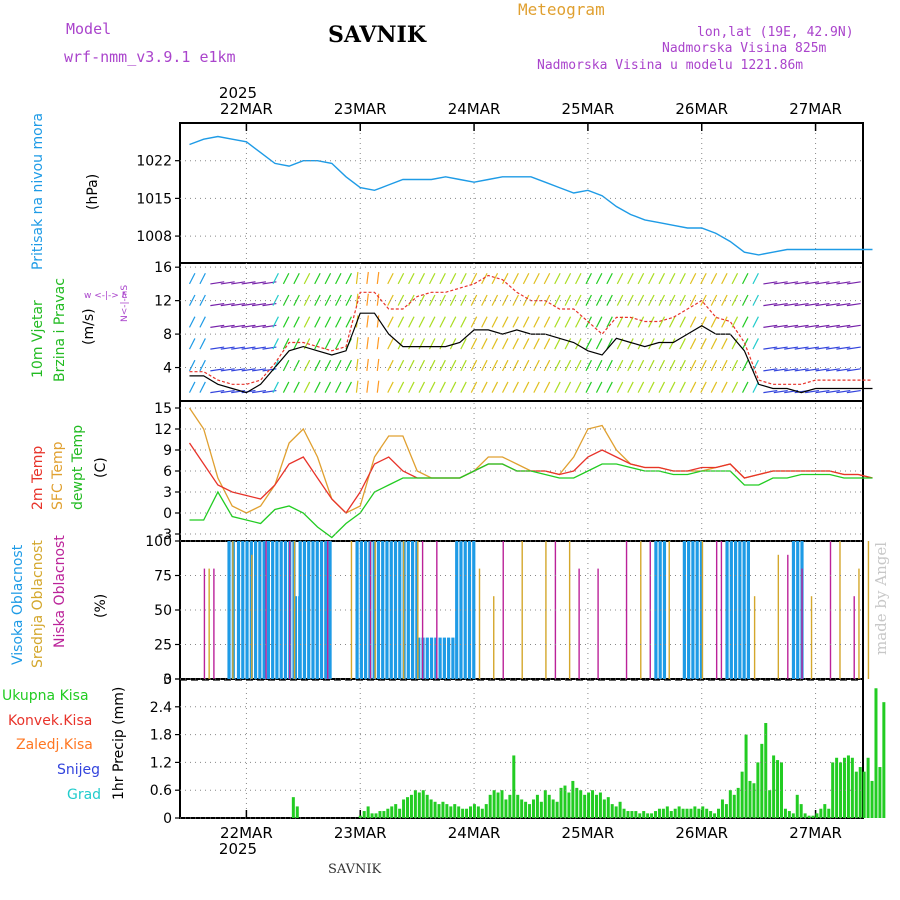 Image resolution: width=900 pixels, height=900 pixels. Describe the element at coordinates (89, 326) in the screenshot. I see `wind-unit-label: (m/s)` at that location.